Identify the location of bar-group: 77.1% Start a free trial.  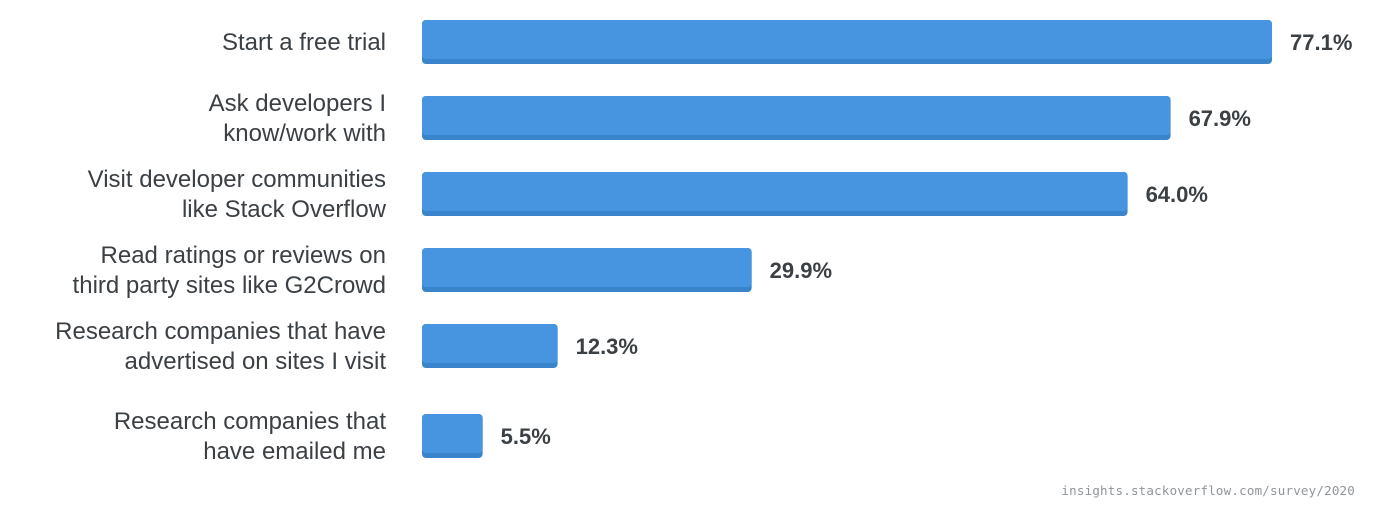
(787, 42).